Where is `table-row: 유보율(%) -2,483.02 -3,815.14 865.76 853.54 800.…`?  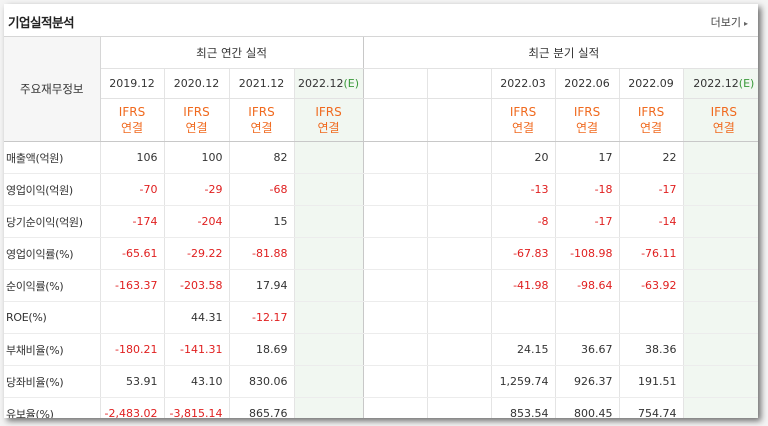
table-row: 유보율(%) -2,483.02 -3,815.14 865.76 853.54 800.… is located at coordinates (381, 408).